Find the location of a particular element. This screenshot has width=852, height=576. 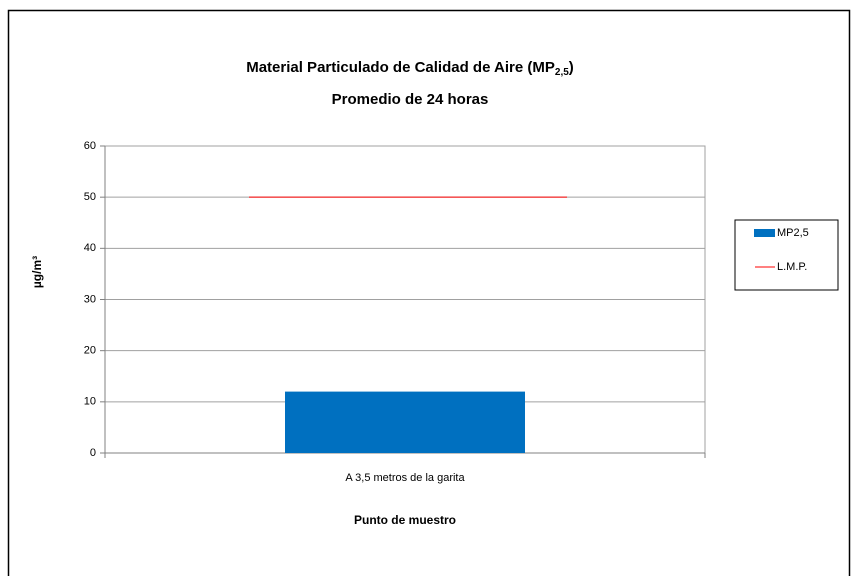

title-subscript: 2,5 is located at coordinates (562, 72).